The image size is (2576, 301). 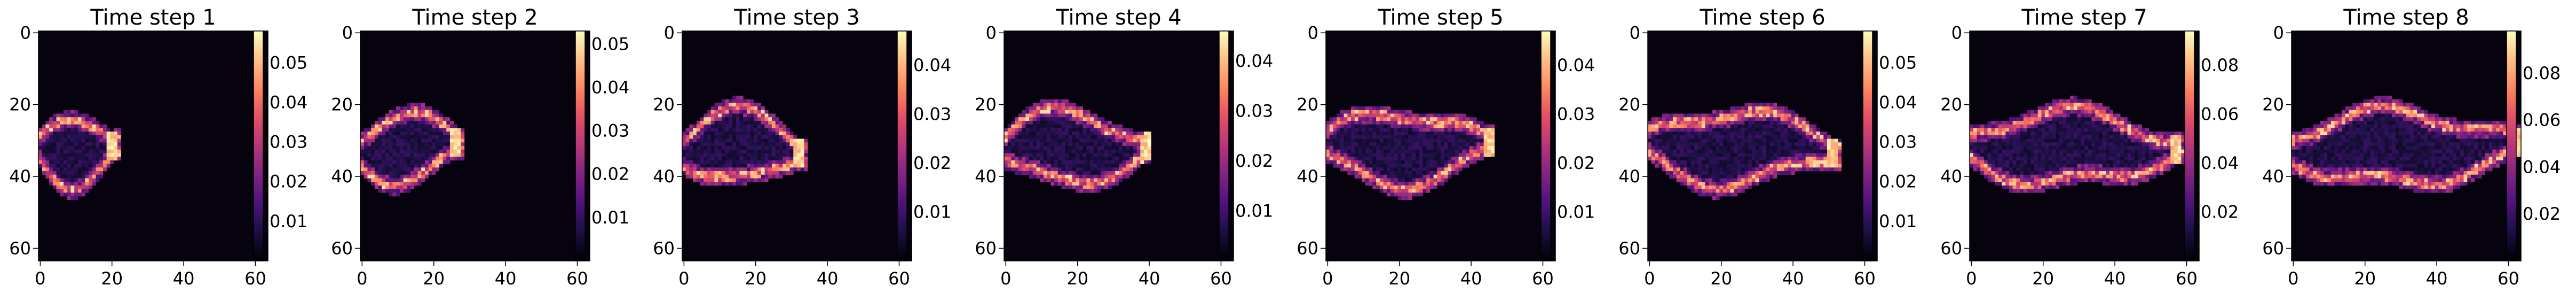 I want to click on x-tick-label: 20, so click(x=112, y=278).